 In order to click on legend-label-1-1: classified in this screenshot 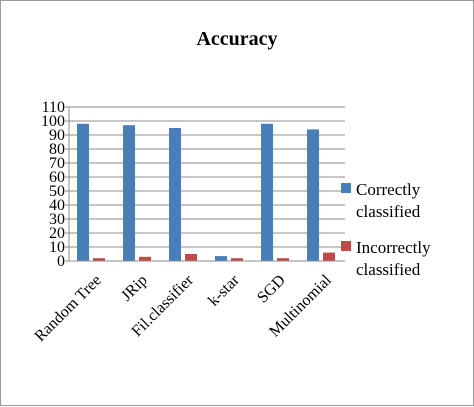, I will do `click(388, 269)`.